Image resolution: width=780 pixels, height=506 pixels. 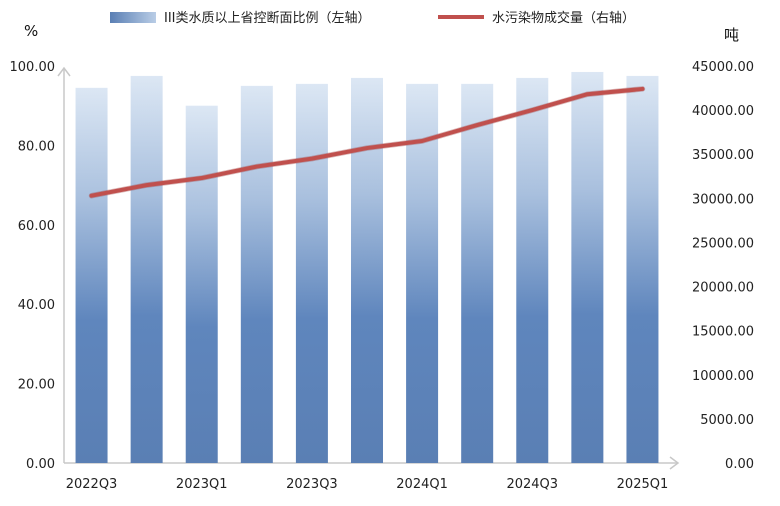 I want to click on right-tick-label: 20000.00, so click(x=723, y=288).